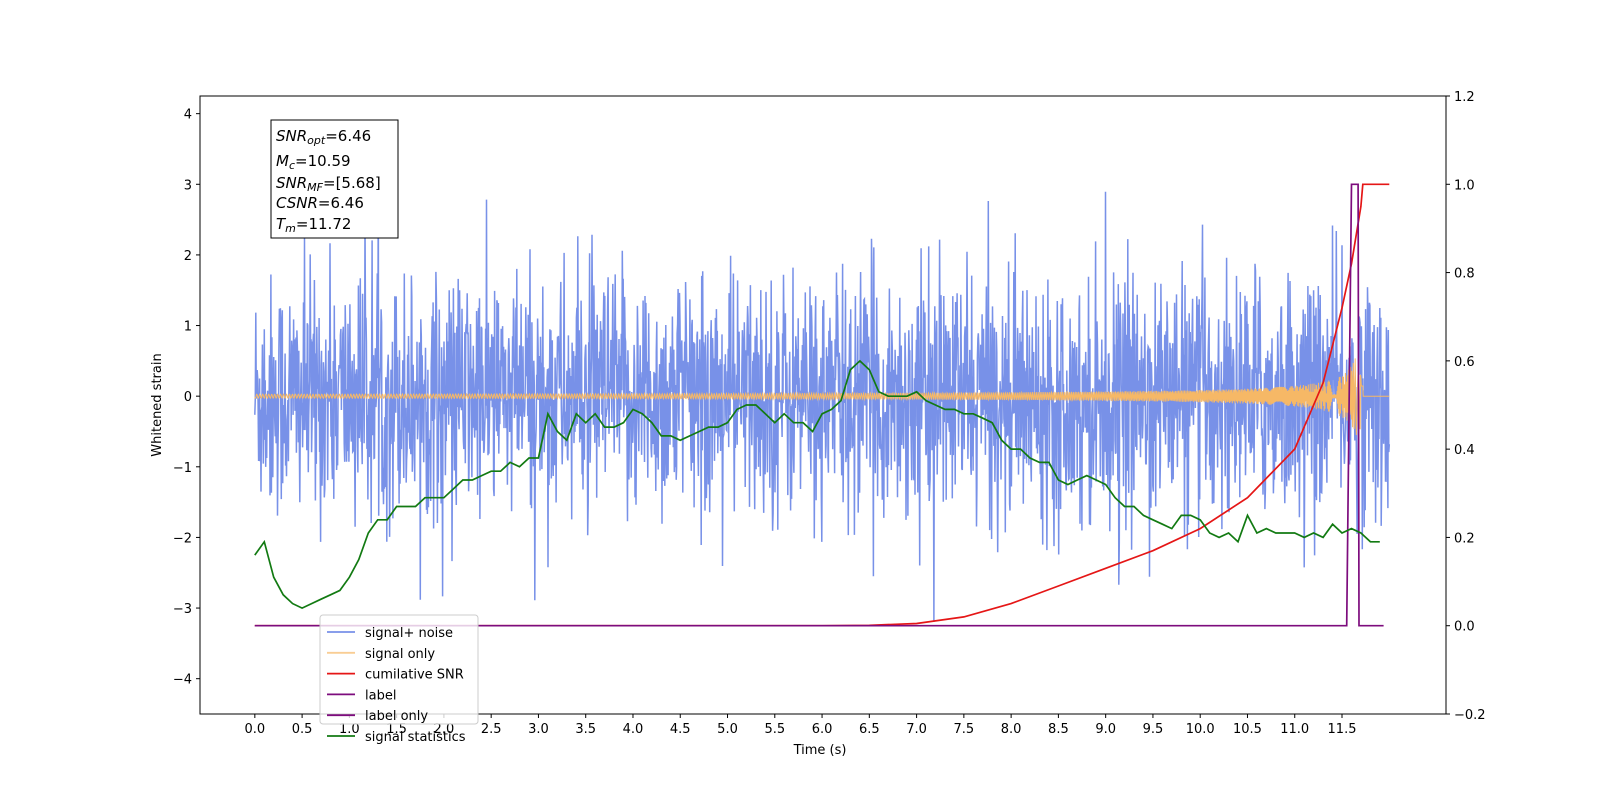 The image size is (1600, 800). I want to click on x-tick-label: 0.5, so click(302, 729).